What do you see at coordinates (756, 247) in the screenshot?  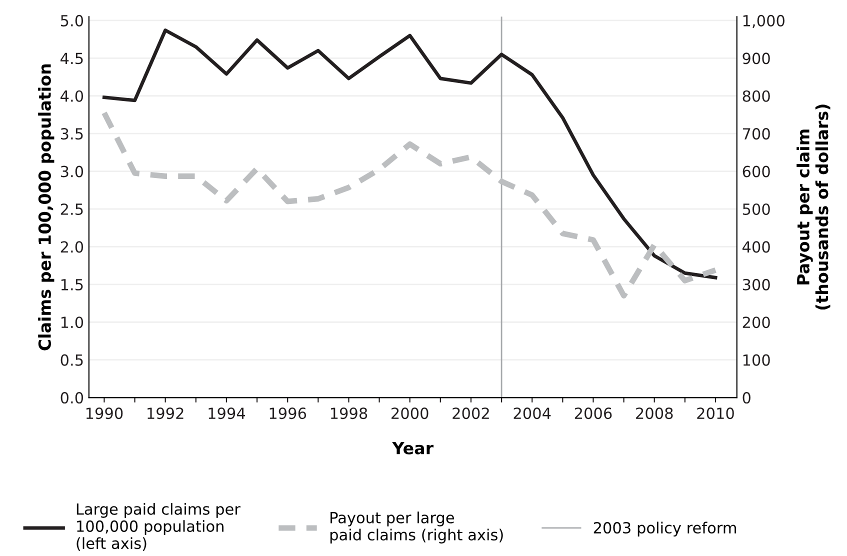 I see `y2-tick-label: 400` at bounding box center [756, 247].